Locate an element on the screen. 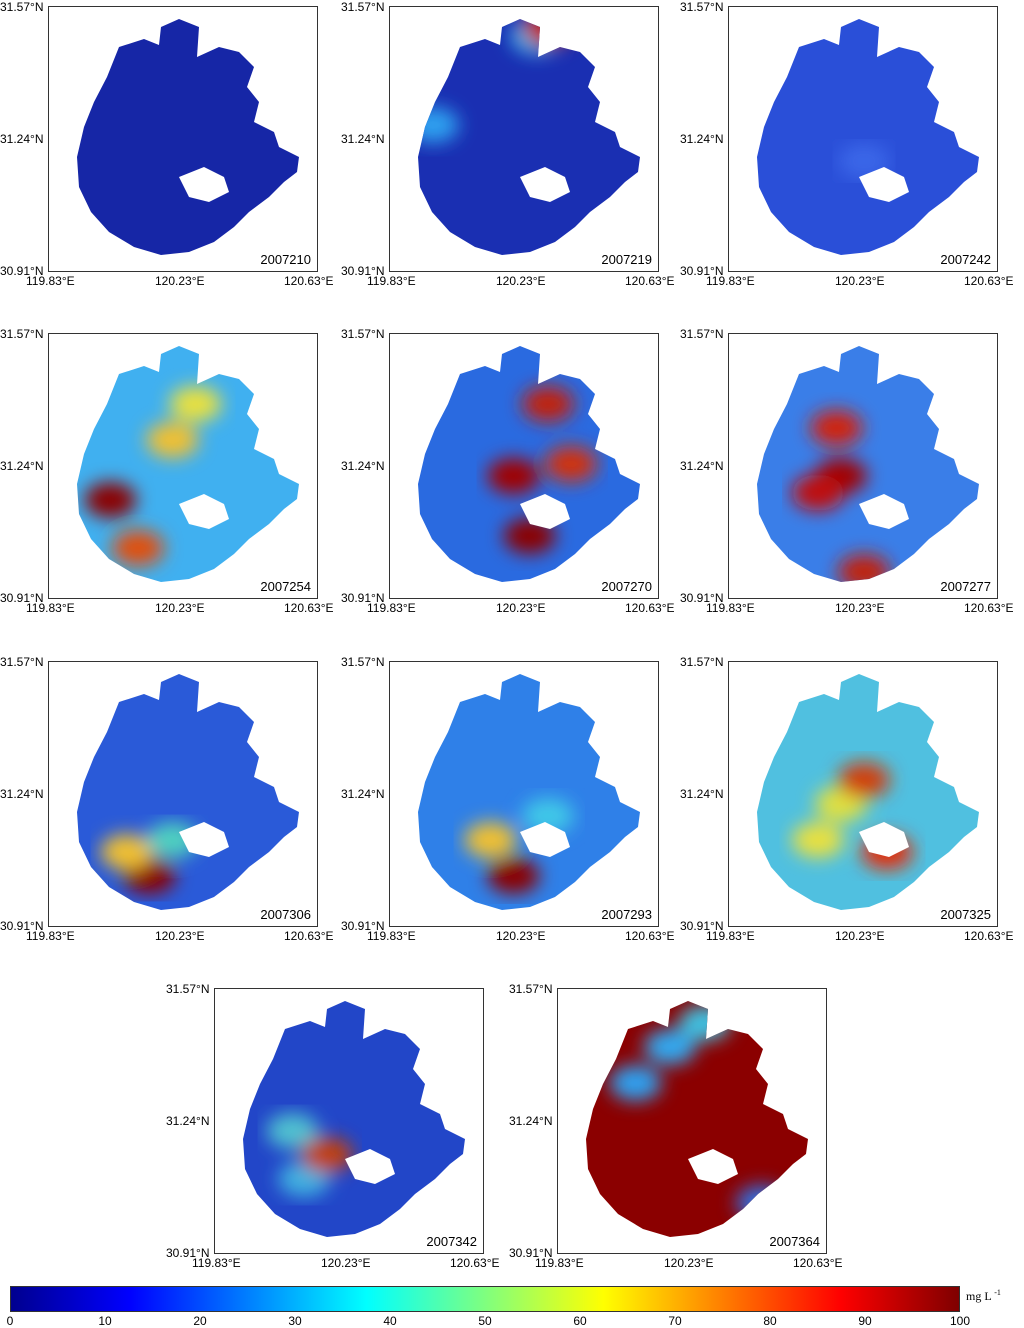 Image resolution: width=1024 pixels, height=1328 pixels. map-panel-2007325: 2007325 is located at coordinates (863, 794).